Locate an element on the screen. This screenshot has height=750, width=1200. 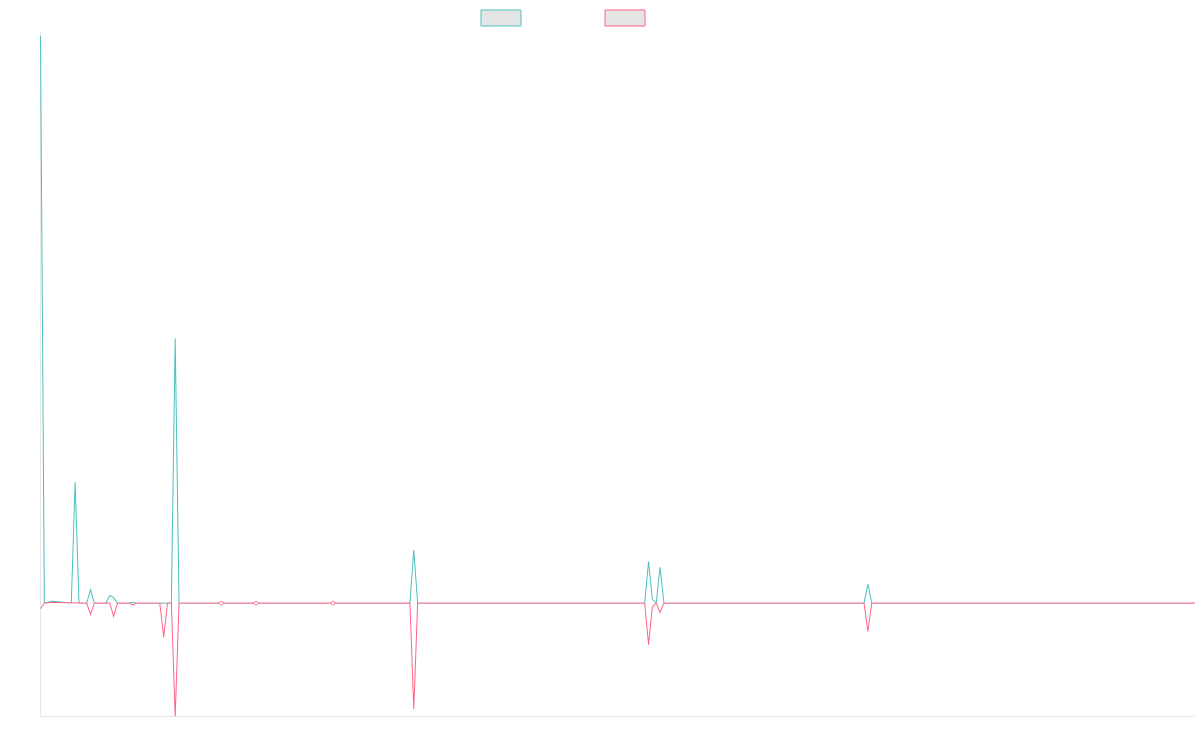
marker-layer is located at coordinates (277, 603).